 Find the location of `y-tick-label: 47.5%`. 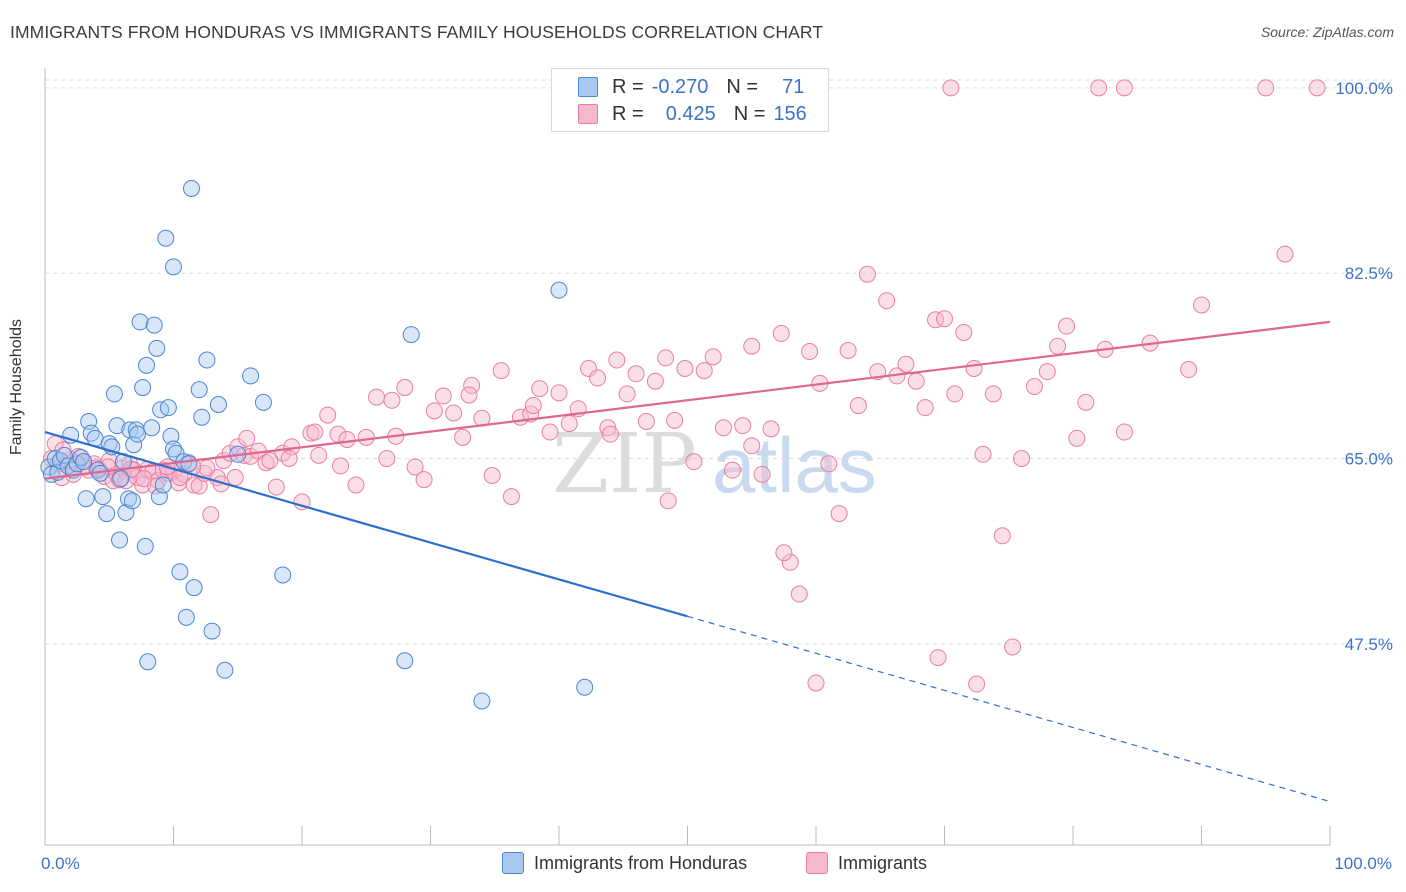

y-tick-label: 47.5% is located at coordinates (1369, 644).